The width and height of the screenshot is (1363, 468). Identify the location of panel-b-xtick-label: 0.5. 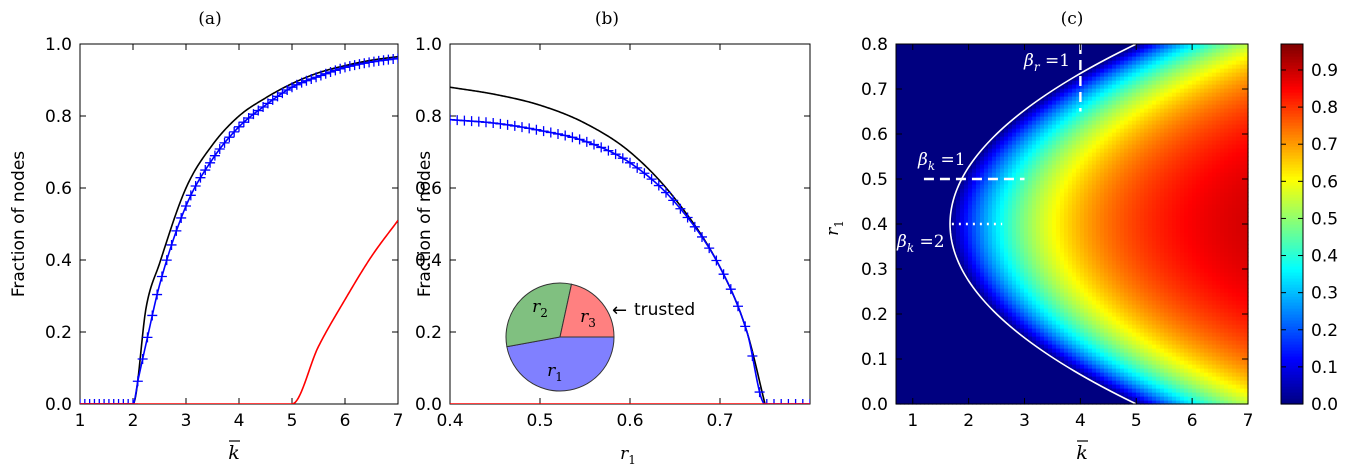
(539, 421).